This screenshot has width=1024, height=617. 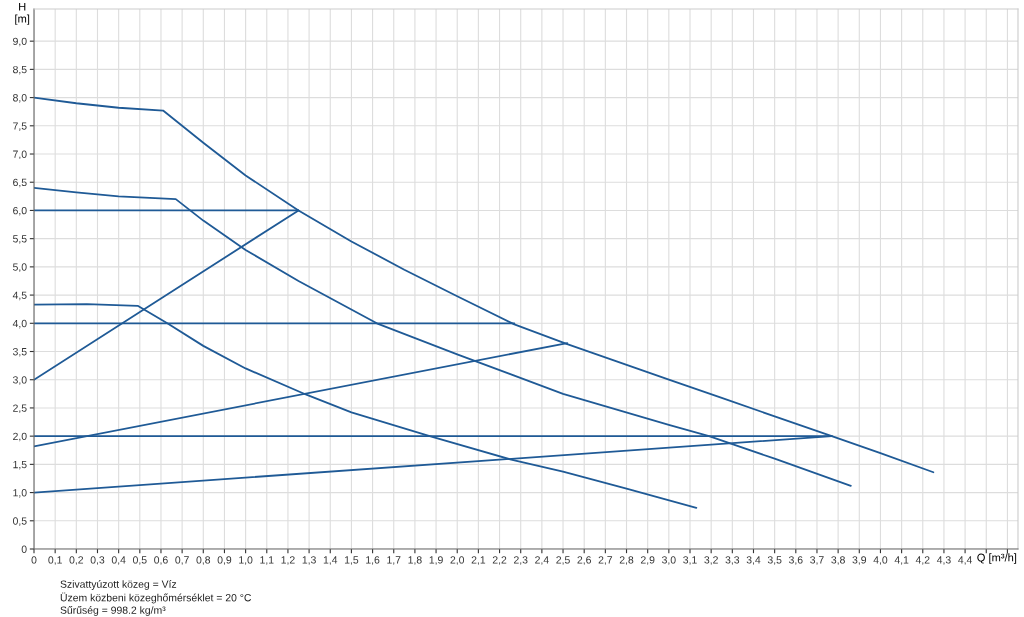 What do you see at coordinates (55, 560) in the screenshot?
I see `x-tick-label: 0,1` at bounding box center [55, 560].